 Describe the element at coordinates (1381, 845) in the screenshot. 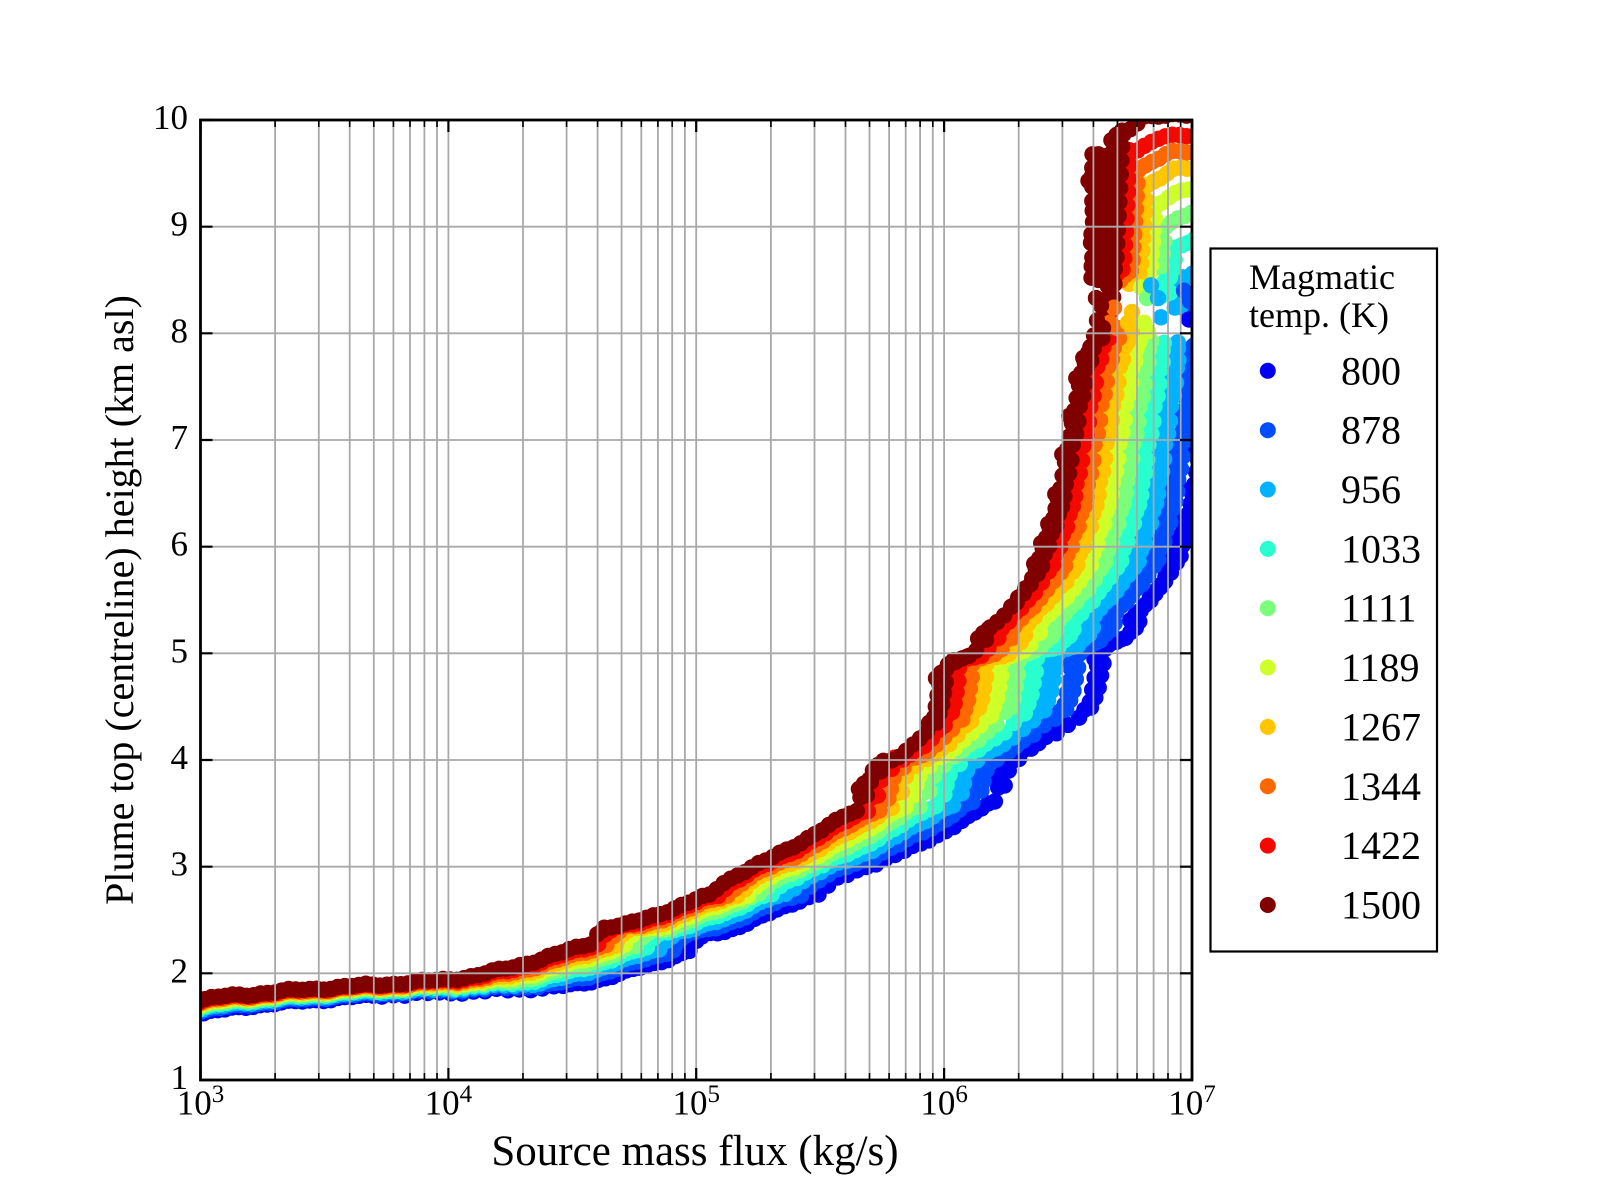

I see `svg-text: 1422` at that location.